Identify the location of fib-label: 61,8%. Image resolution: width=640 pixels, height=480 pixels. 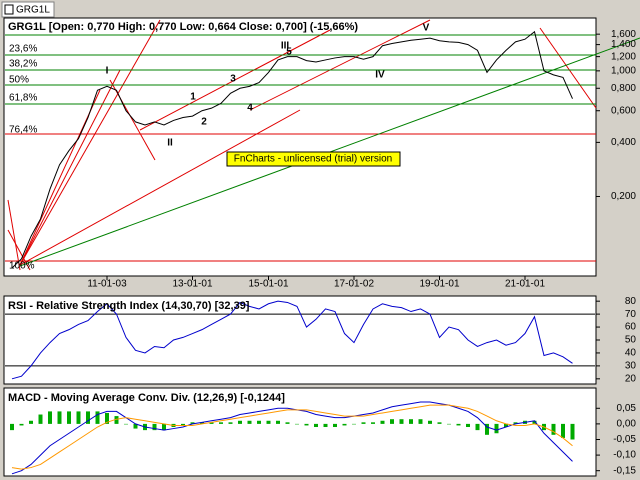
(23, 98).